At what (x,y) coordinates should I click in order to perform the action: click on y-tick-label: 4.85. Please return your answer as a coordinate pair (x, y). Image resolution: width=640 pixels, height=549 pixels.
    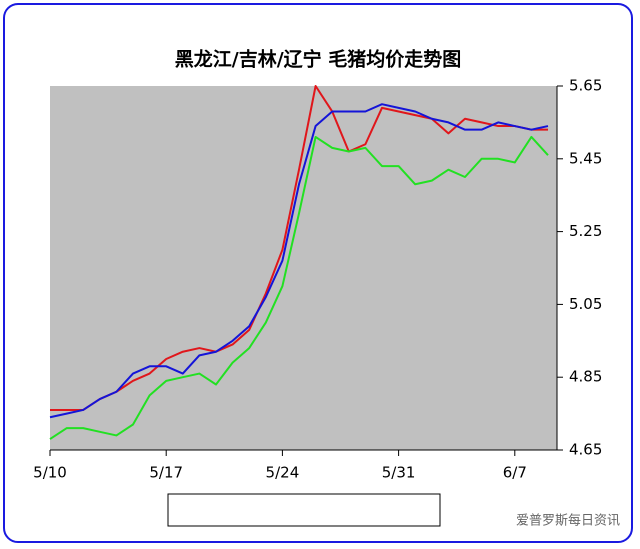
    Looking at the image, I should click on (585, 377).